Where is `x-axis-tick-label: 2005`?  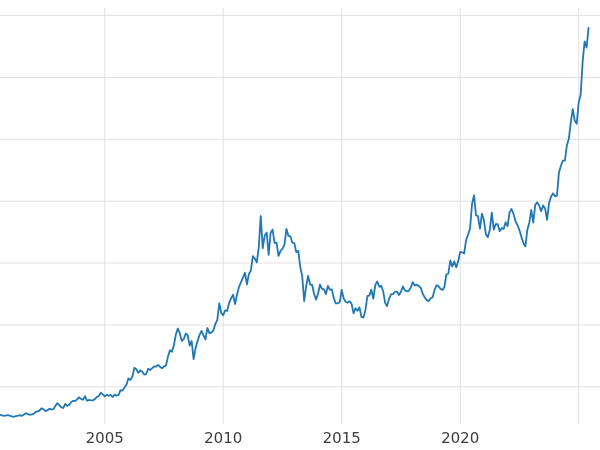
x-axis-tick-label: 2005 is located at coordinates (105, 438).